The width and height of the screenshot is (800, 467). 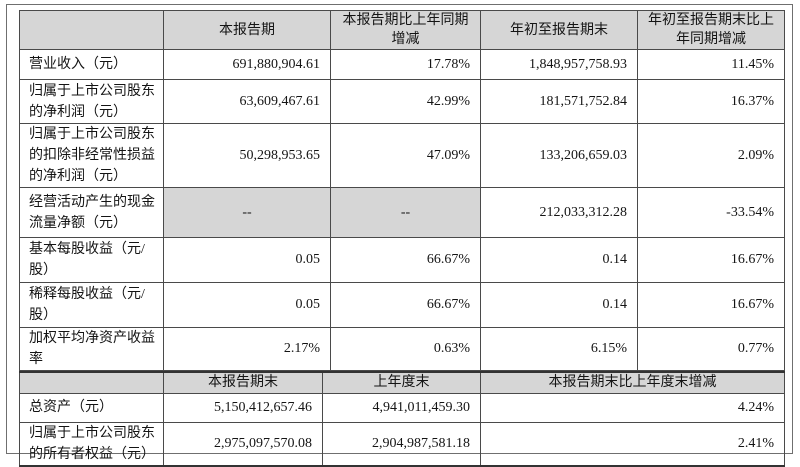 I want to click on metric-label: 归属于上市公司股东 的所有者权益（元）, so click(x=91, y=444).